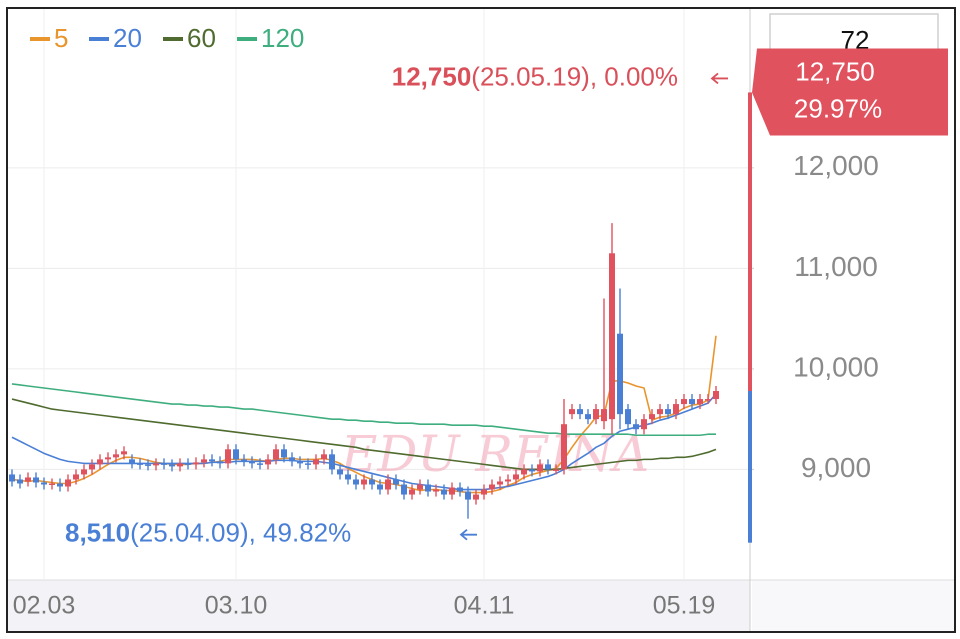 This screenshot has height=639, width=960. What do you see at coordinates (44, 606) in the screenshot?
I see `x-tick-label: 02.03` at bounding box center [44, 606].